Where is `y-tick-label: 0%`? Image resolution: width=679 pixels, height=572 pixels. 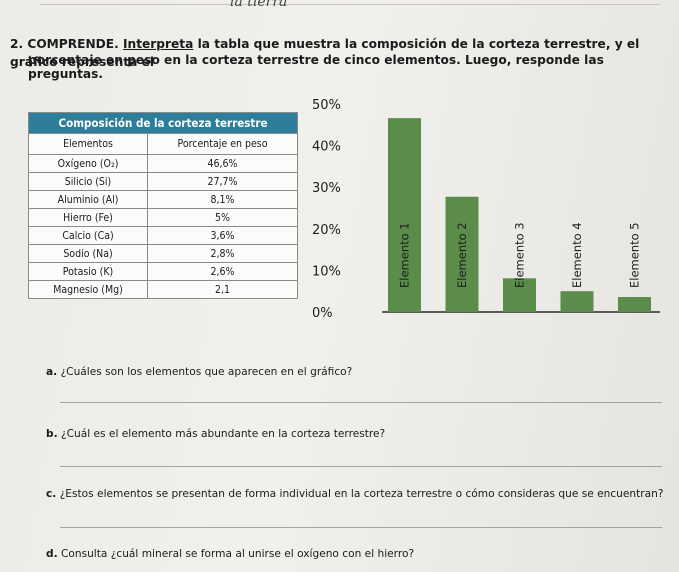
y-tick-label: 0% is located at coordinates (322, 313).